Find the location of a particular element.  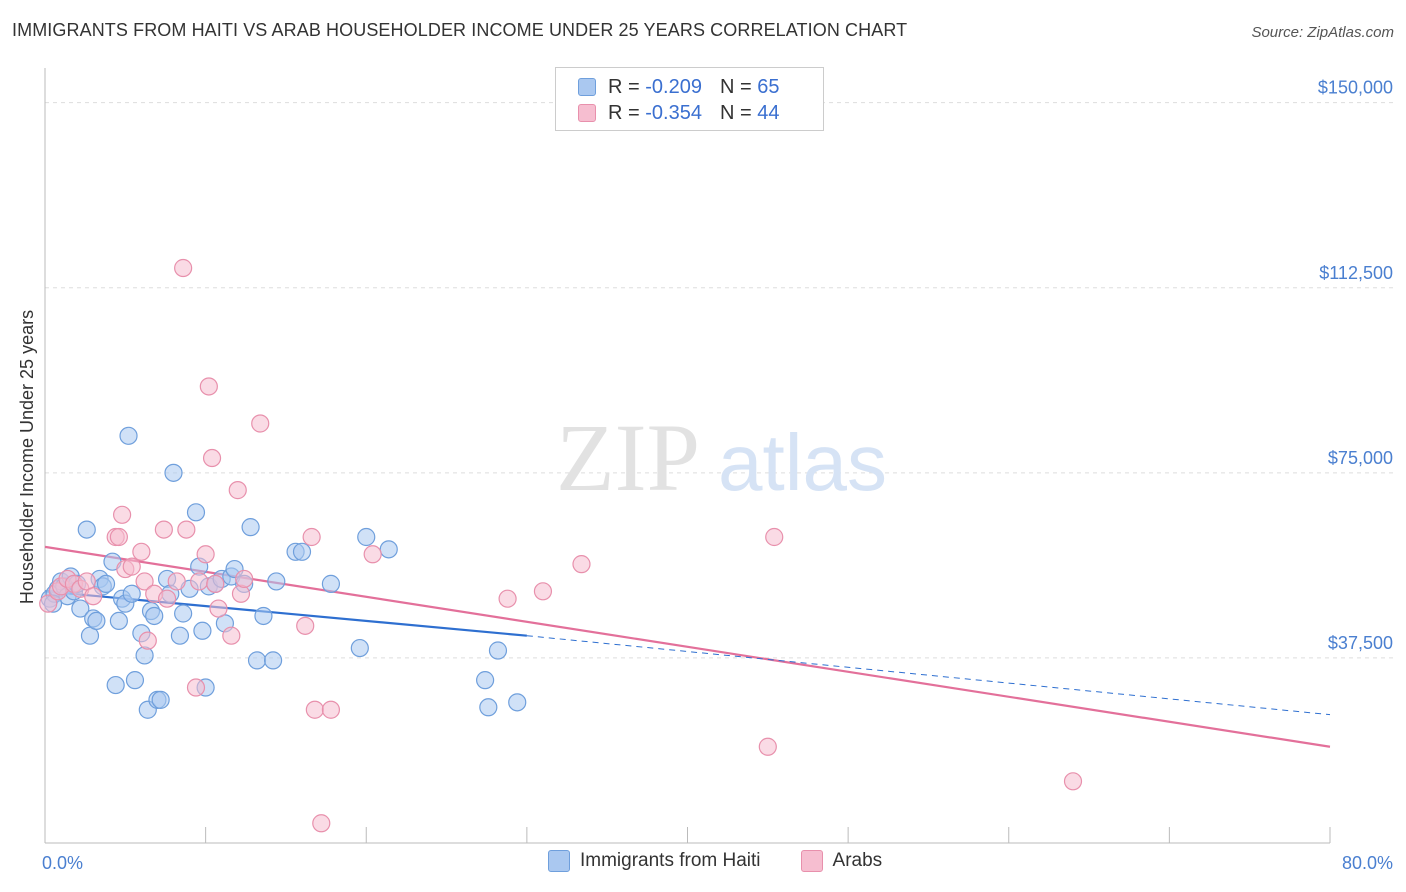

watermark-zip: ZIP is located at coordinates (628, 457).